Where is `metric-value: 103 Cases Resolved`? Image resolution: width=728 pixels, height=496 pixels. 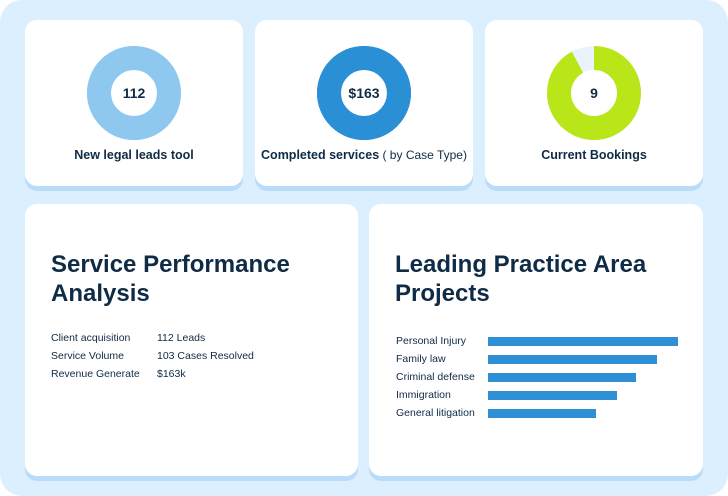
metric-value: 103 Cases Resolved is located at coordinates (205, 356).